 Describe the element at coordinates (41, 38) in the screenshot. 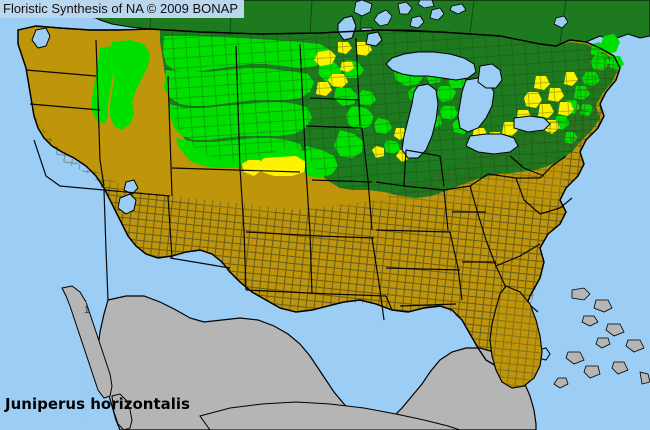

I see `puget-sound` at that location.